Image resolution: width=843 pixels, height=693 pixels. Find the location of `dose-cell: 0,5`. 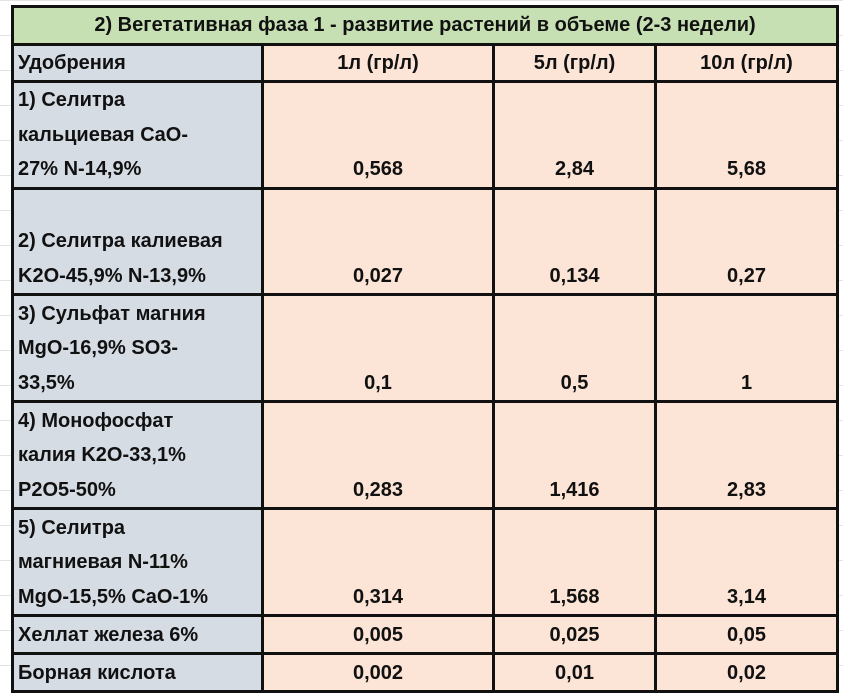

dose-cell: 0,5 is located at coordinates (574, 348).